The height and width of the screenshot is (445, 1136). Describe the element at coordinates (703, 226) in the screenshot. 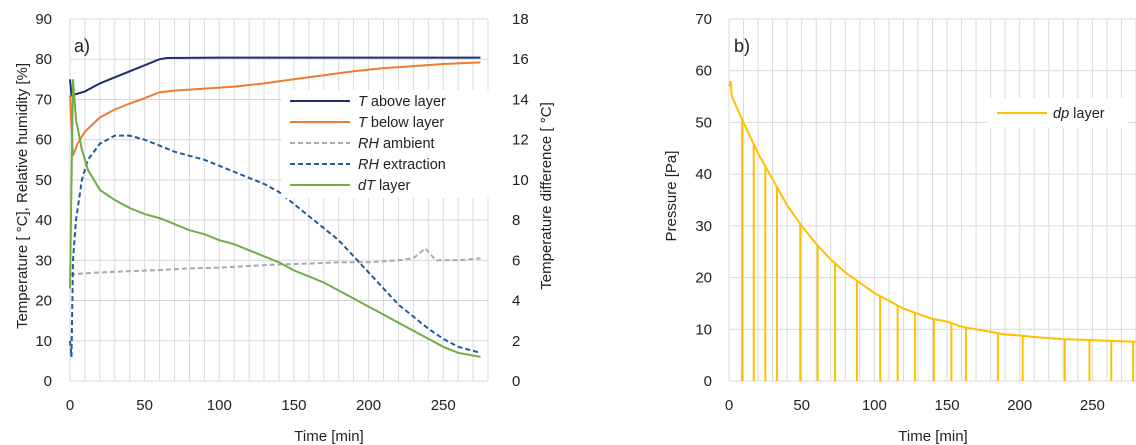

I see `panel-b-y-tick-label: 30` at that location.